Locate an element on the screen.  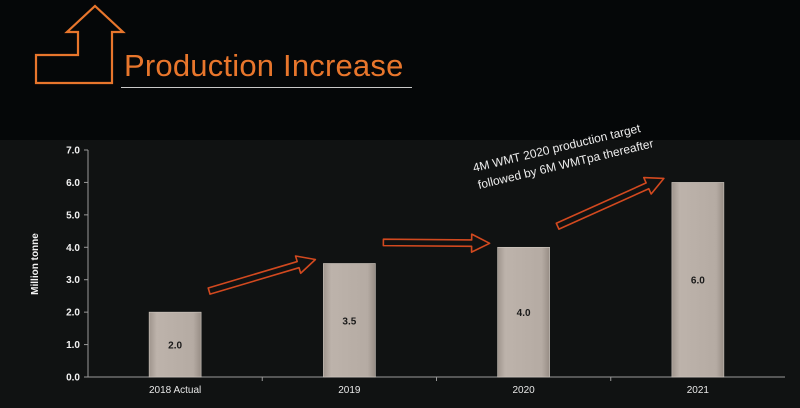
x-category-label: 2020 is located at coordinates (524, 390).